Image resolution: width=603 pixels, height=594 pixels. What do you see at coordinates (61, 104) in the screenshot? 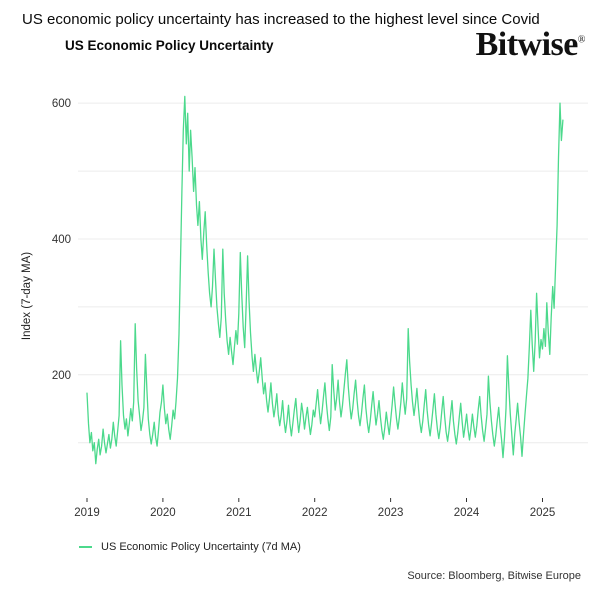
I see `y-tick-label-600: 600` at bounding box center [61, 104].